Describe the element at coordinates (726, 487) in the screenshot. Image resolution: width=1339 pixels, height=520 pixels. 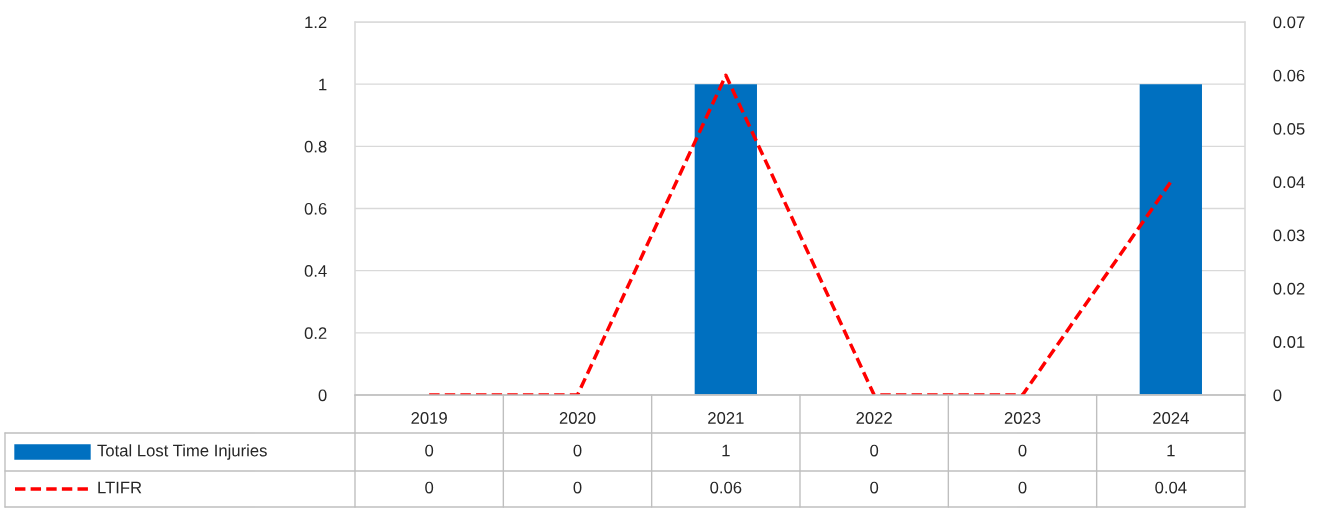
I see `data-label: 0.06` at that location.